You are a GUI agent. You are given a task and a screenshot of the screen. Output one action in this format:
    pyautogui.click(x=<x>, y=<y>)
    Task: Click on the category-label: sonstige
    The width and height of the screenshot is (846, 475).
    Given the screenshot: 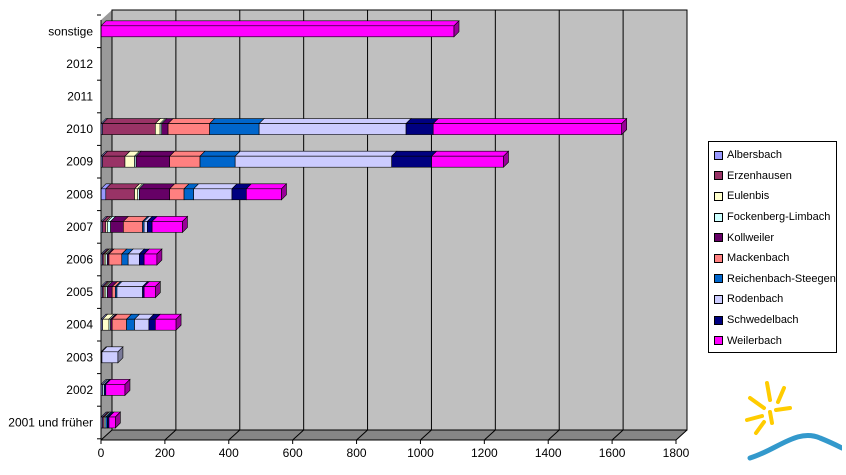 What is the action you would take?
    pyautogui.click(x=70, y=31)
    